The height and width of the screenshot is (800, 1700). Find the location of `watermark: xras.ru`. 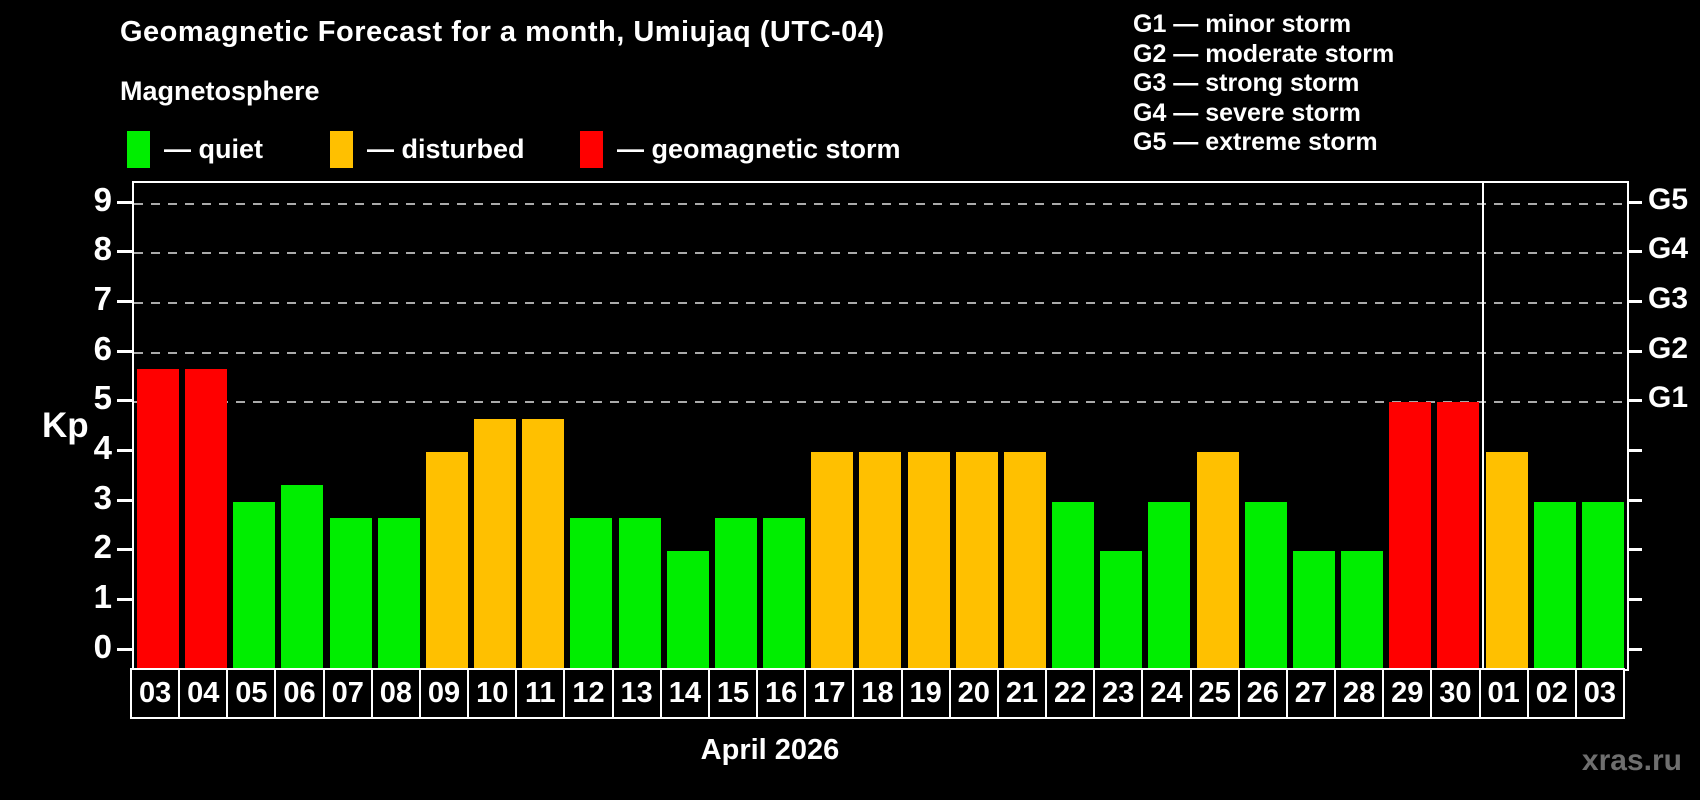

watermark: xras.ru is located at coordinates (1631, 760).